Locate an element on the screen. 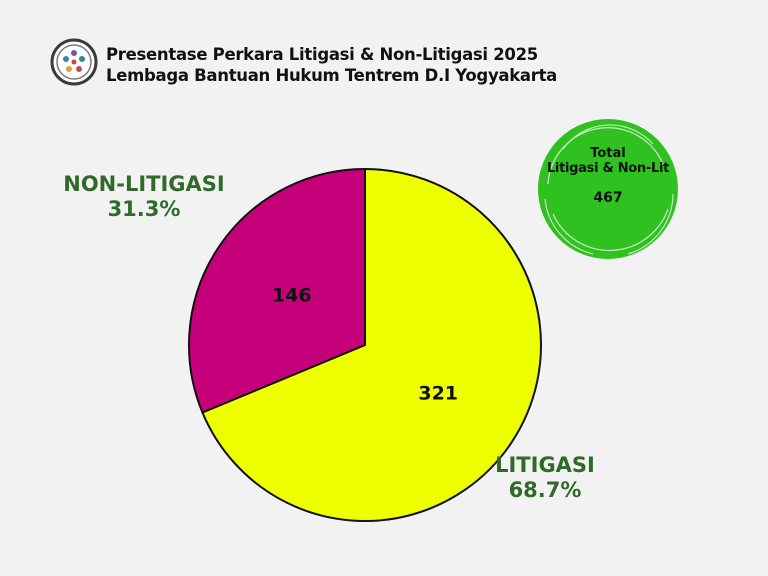 The image size is (768, 576). organization-logo-icon is located at coordinates (74, 62).